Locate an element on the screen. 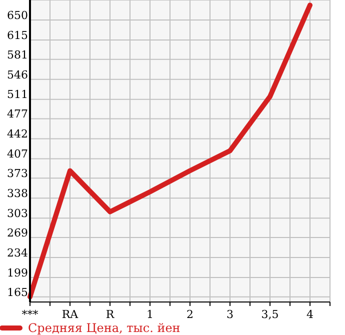 This screenshot has height=335, width=345. x-tick-label: 1 is located at coordinates (150, 314).